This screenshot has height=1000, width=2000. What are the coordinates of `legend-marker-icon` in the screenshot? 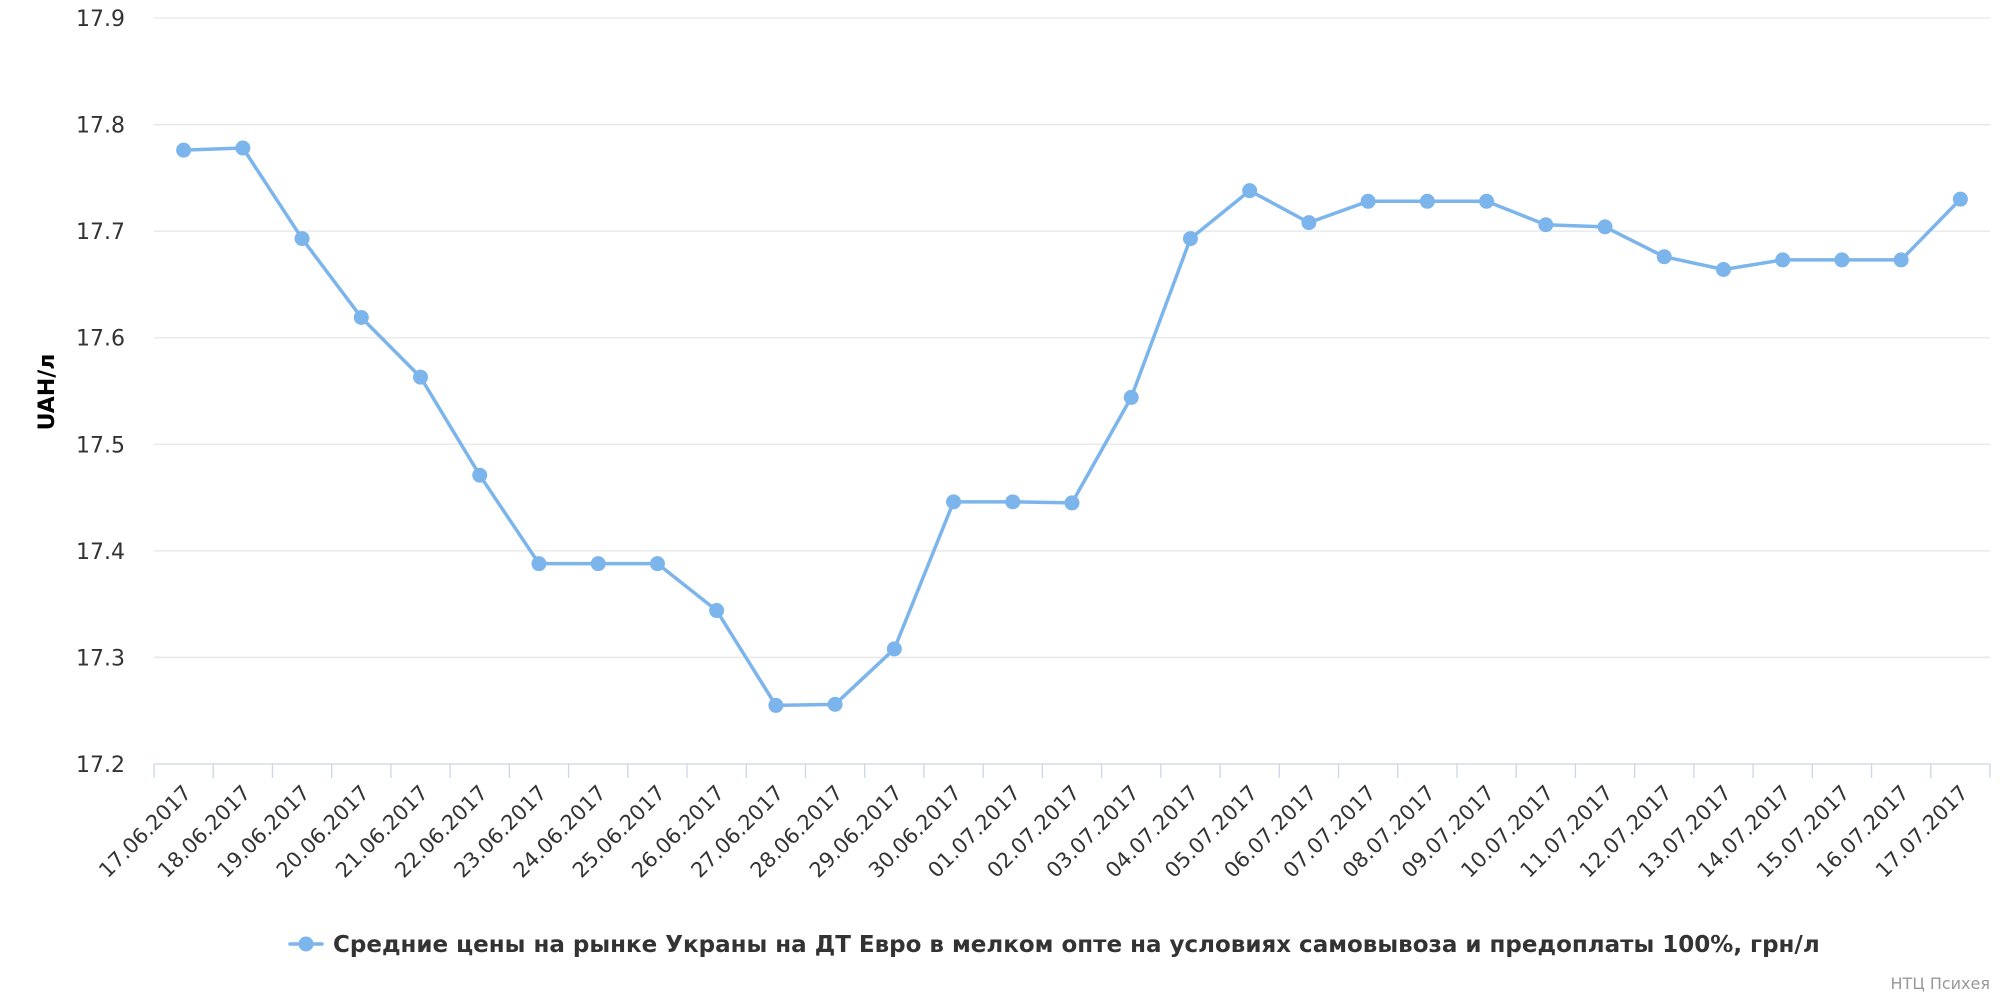 It's located at (306, 944).